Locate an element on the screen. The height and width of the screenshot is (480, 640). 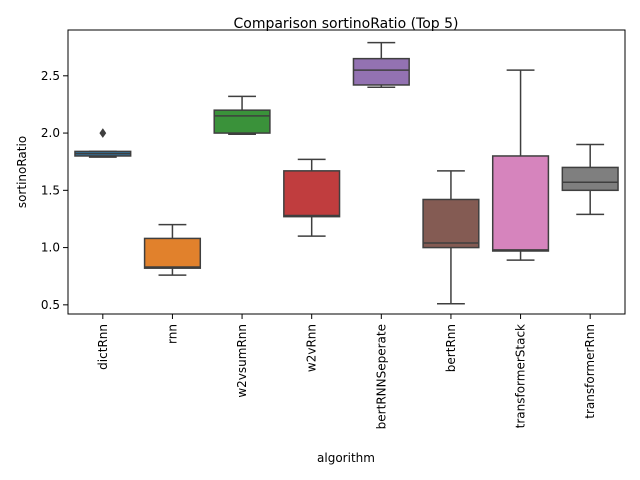
y-tick-label: 0.5 is located at coordinates (50, 305).